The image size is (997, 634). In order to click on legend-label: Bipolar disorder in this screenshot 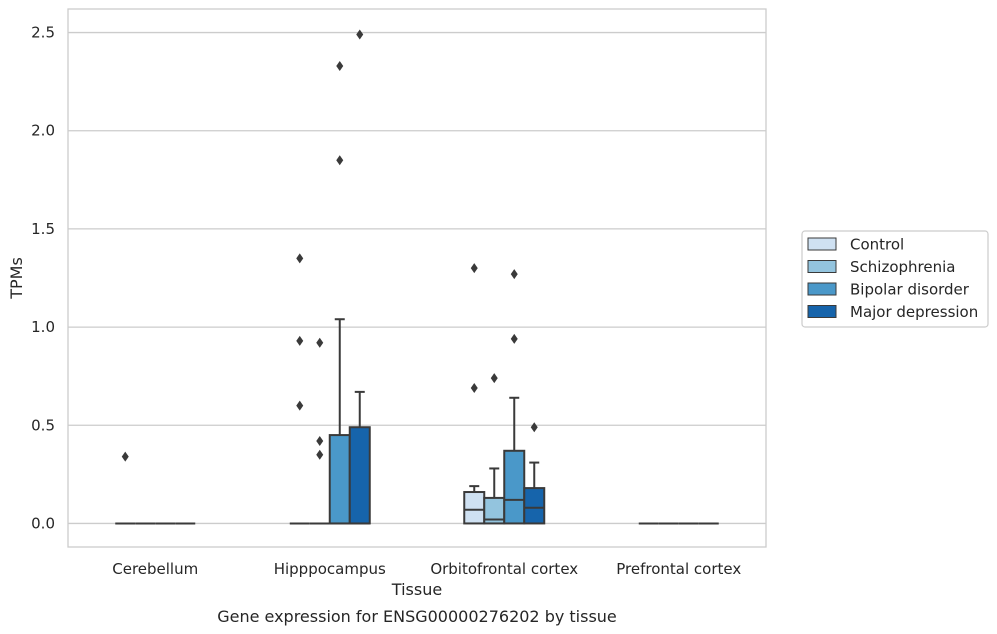, I will do `click(910, 290)`.